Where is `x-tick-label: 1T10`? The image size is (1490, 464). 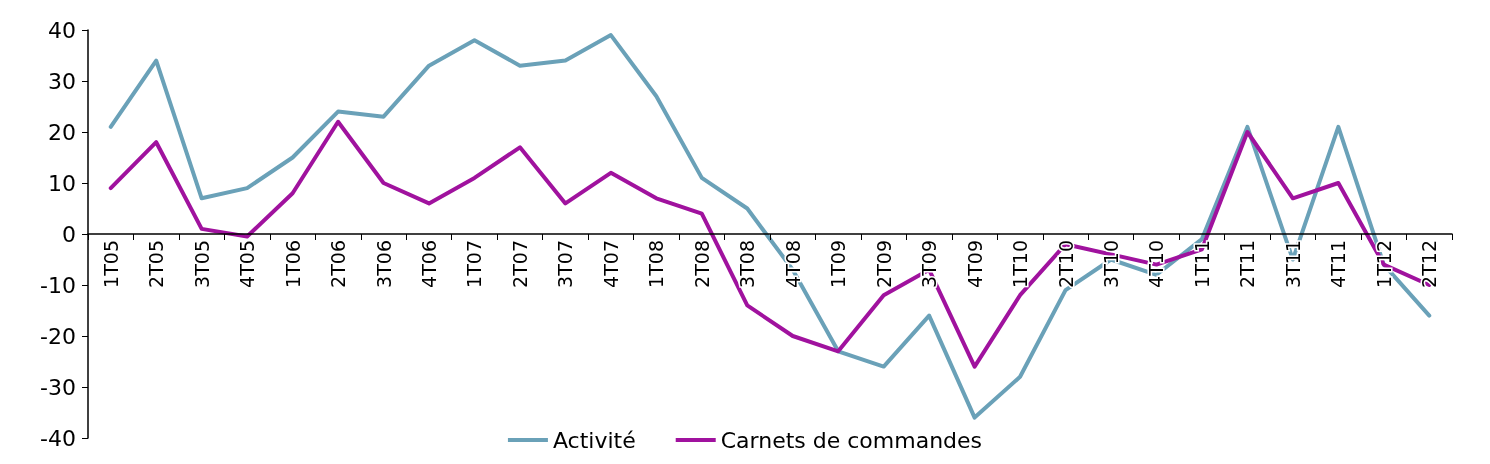 x-tick-label: 1T10 is located at coordinates (1020, 264).